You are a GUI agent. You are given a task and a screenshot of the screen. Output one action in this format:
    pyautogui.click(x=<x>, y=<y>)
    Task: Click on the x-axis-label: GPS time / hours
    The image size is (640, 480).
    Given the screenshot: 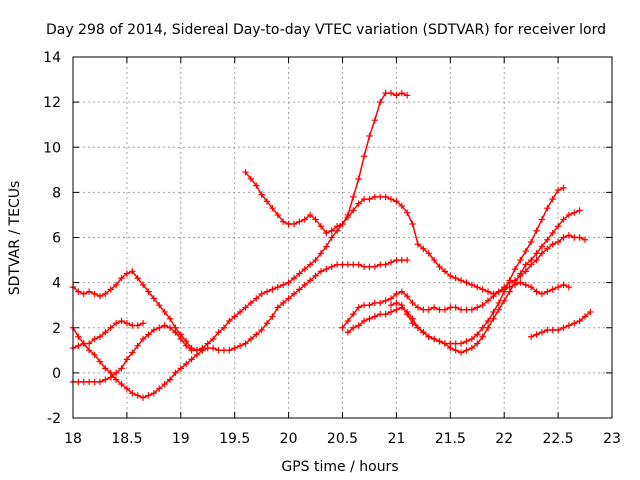 What is the action you would take?
    pyautogui.click(x=339, y=467)
    